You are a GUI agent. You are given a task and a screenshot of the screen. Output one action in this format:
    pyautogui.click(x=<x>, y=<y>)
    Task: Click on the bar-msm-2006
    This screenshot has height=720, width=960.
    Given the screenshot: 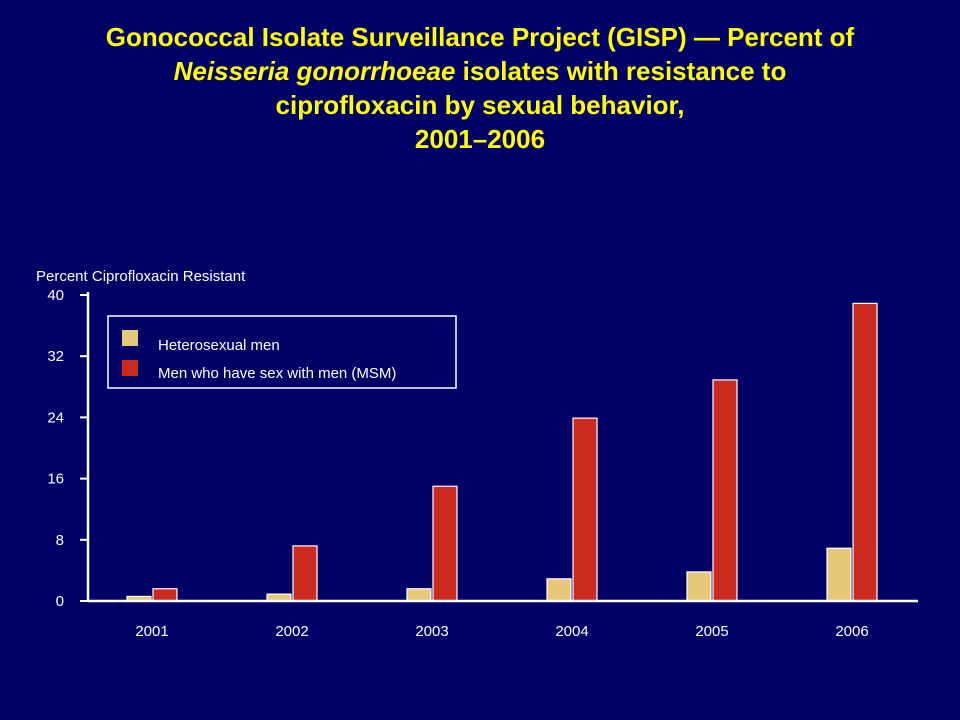 What is the action you would take?
    pyautogui.click(x=865, y=452)
    